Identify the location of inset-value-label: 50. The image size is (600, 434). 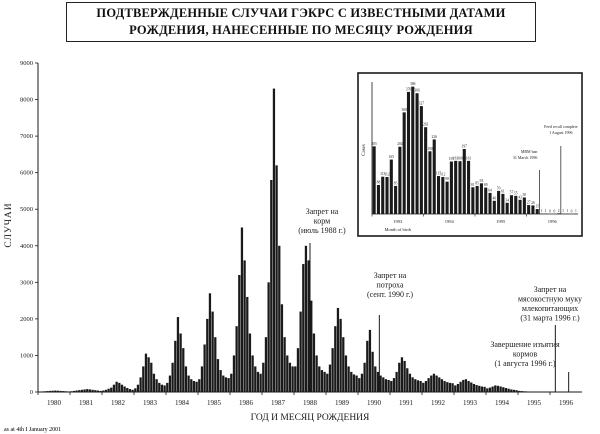
(525, 195).